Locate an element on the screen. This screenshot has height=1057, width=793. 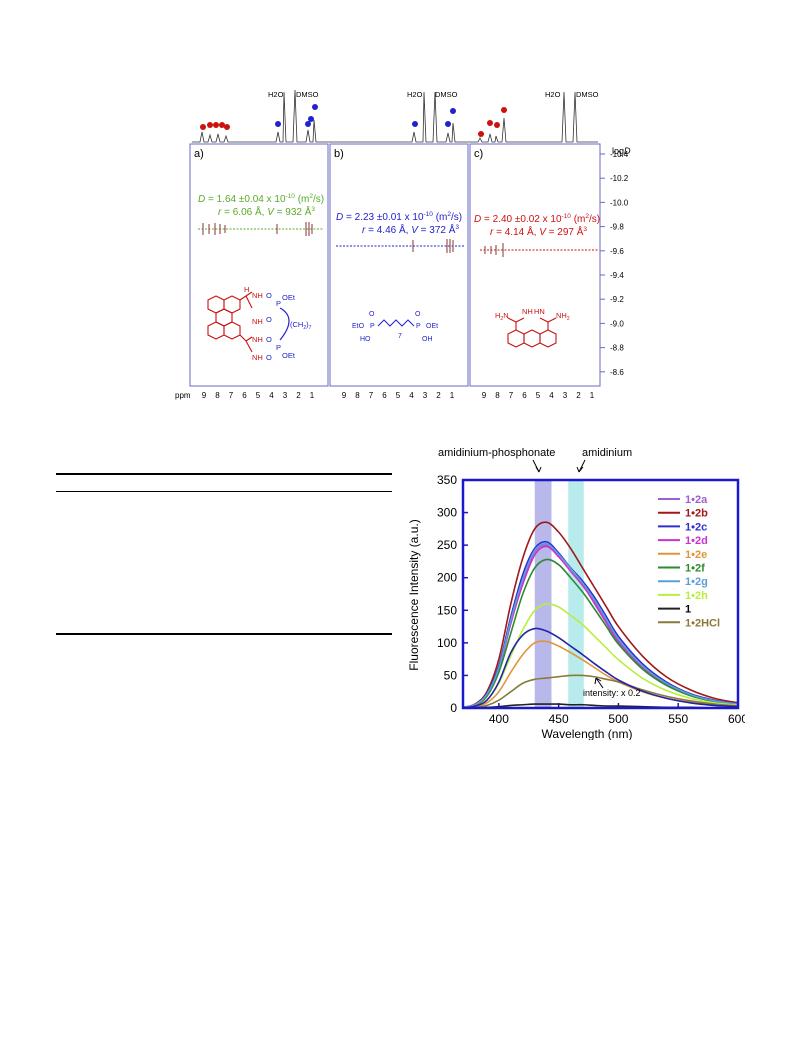
svg-text: NH2 is located at coordinates (563, 316).